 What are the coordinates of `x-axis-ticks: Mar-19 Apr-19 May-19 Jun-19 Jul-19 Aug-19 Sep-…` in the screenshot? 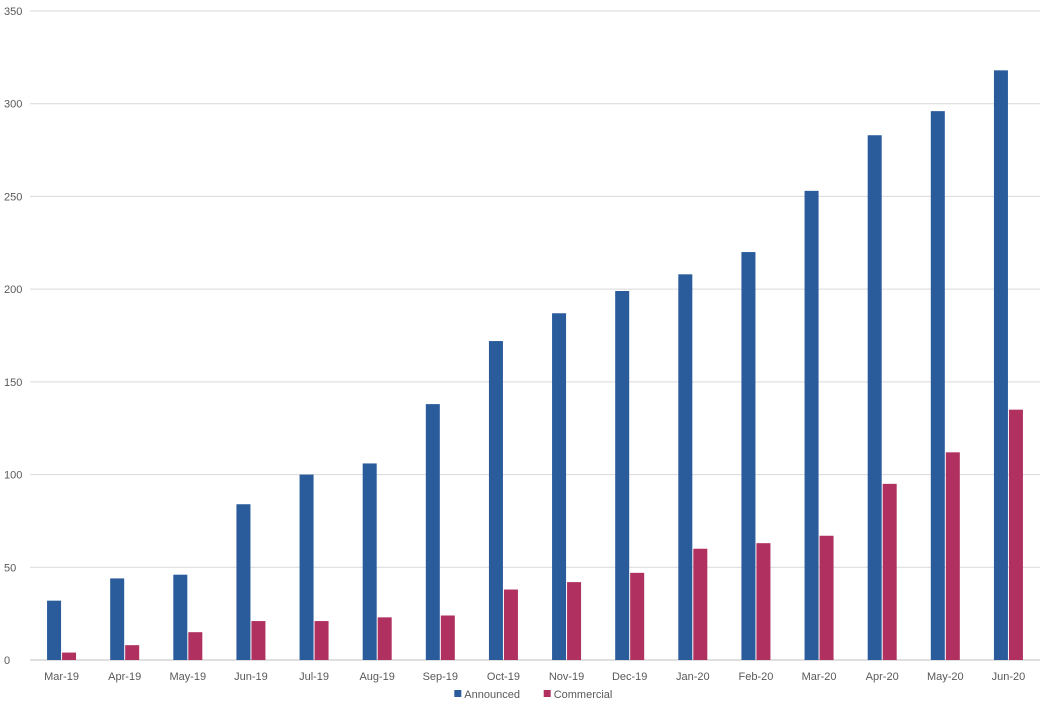 It's located at (534, 677).